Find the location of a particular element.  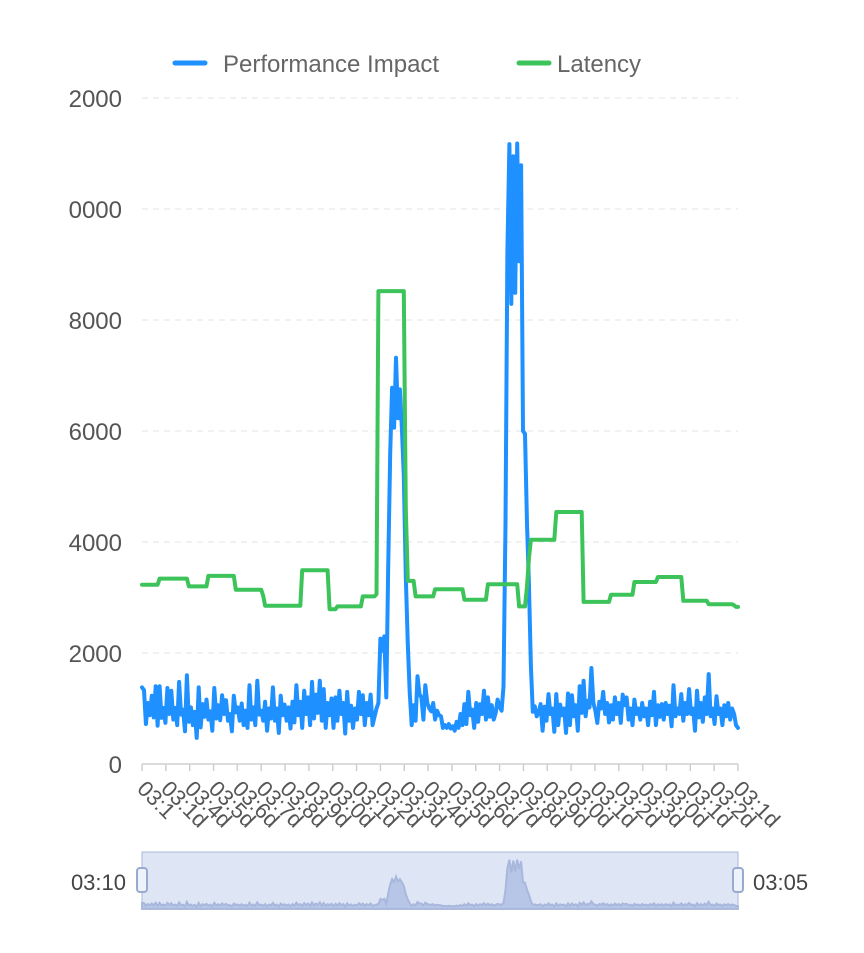

zoom-track is located at coordinates (440, 880).